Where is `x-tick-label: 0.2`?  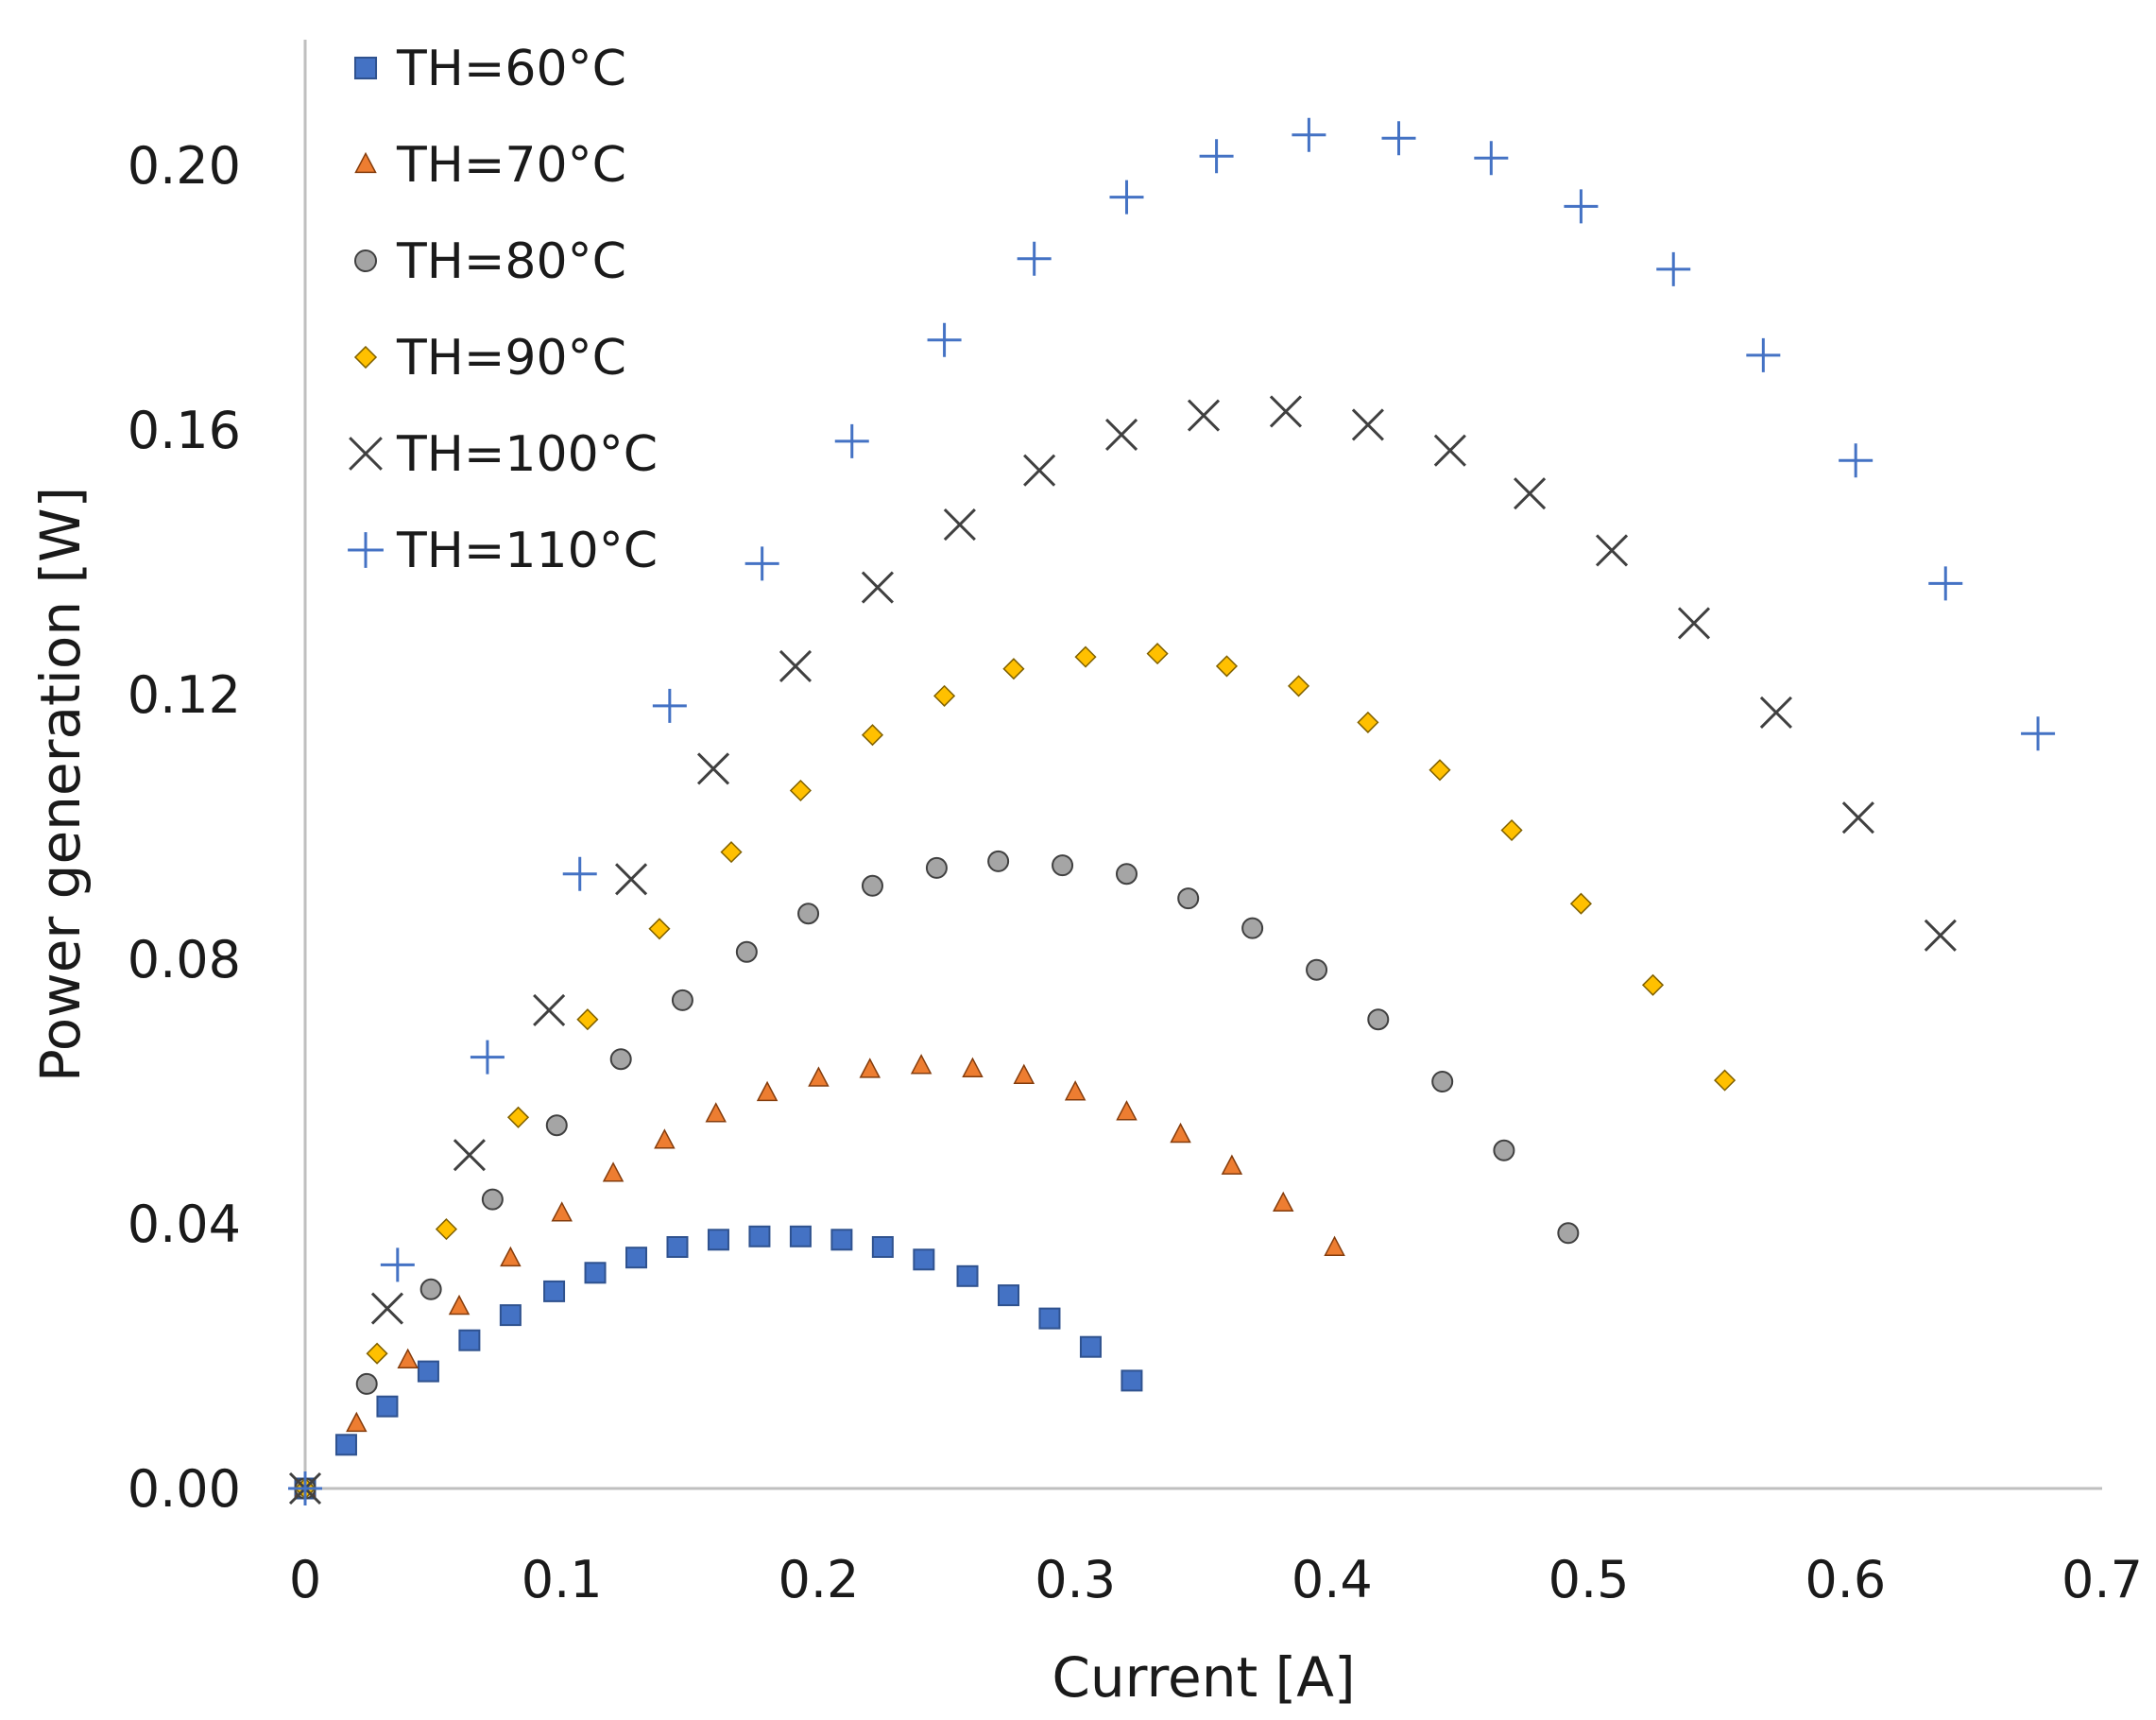 x-tick-label: 0.2 is located at coordinates (818, 1579).